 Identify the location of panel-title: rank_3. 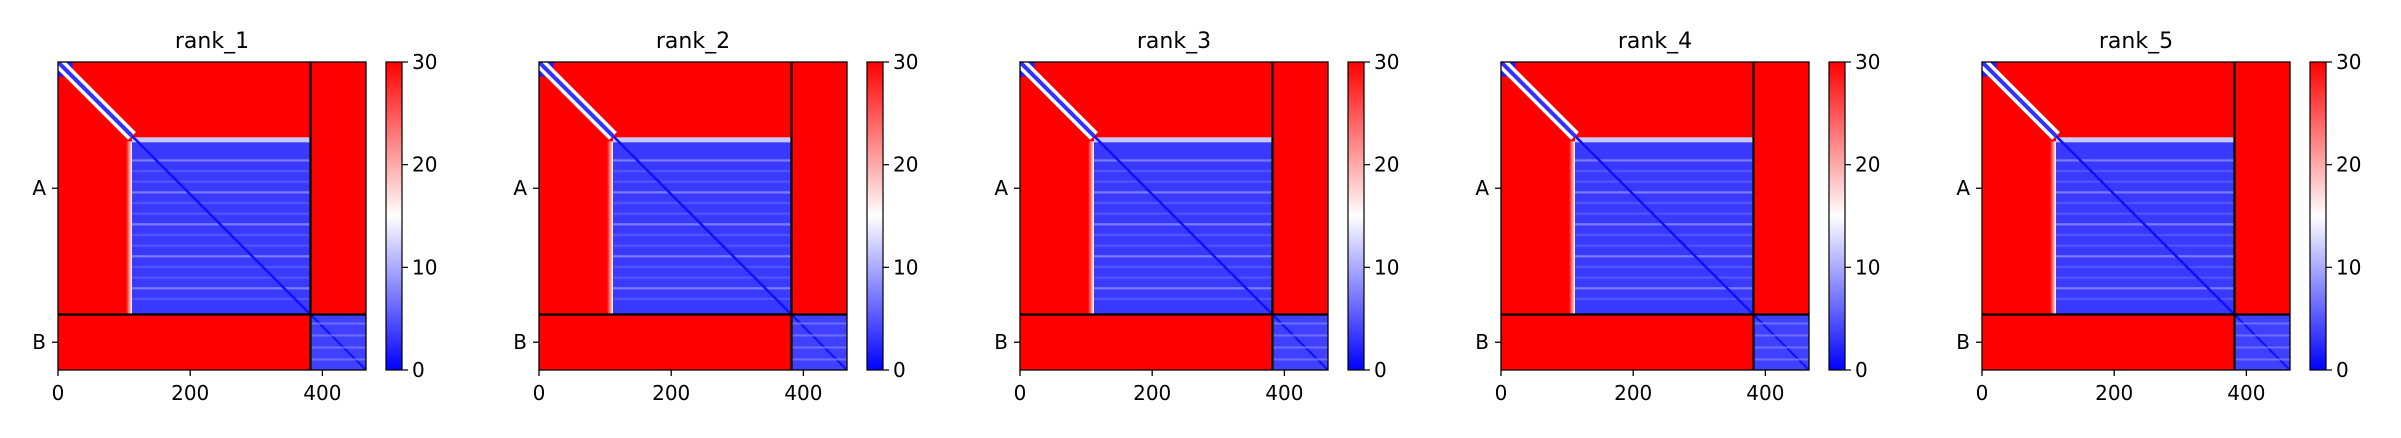
(1174, 41).